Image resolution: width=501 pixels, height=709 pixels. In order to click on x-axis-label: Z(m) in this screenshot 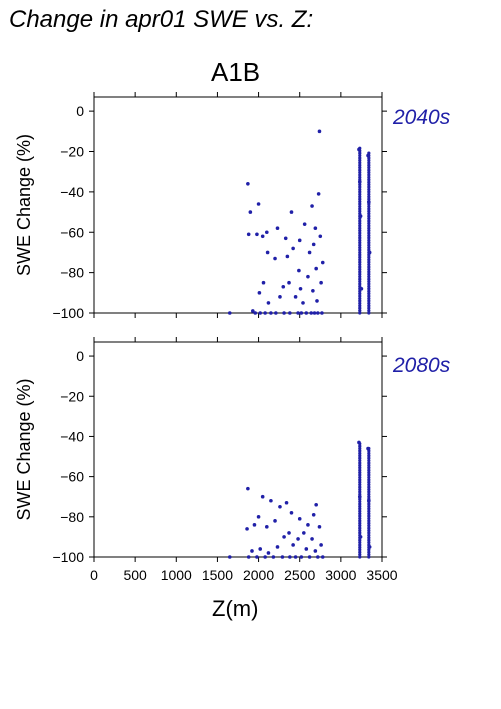, I will do `click(235, 608)`.